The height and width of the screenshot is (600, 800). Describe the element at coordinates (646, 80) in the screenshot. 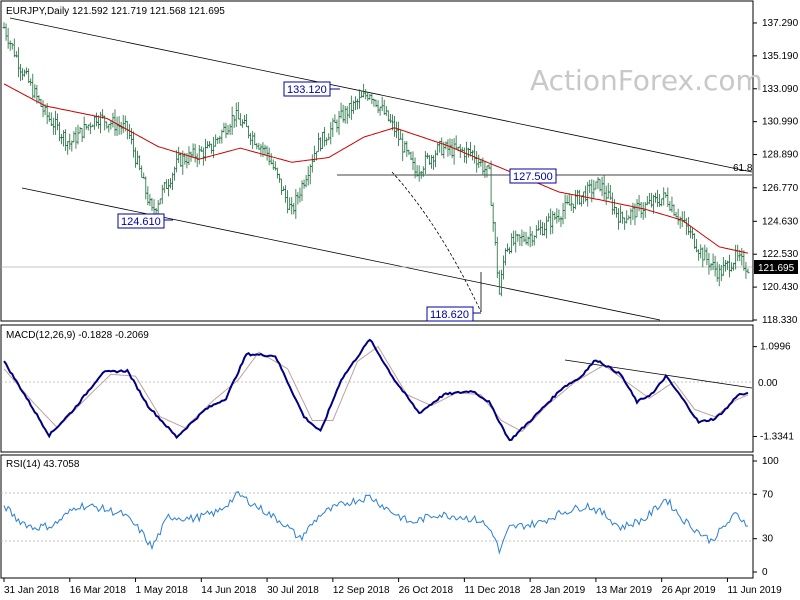

I see `watermark: ActionForex.com` at that location.